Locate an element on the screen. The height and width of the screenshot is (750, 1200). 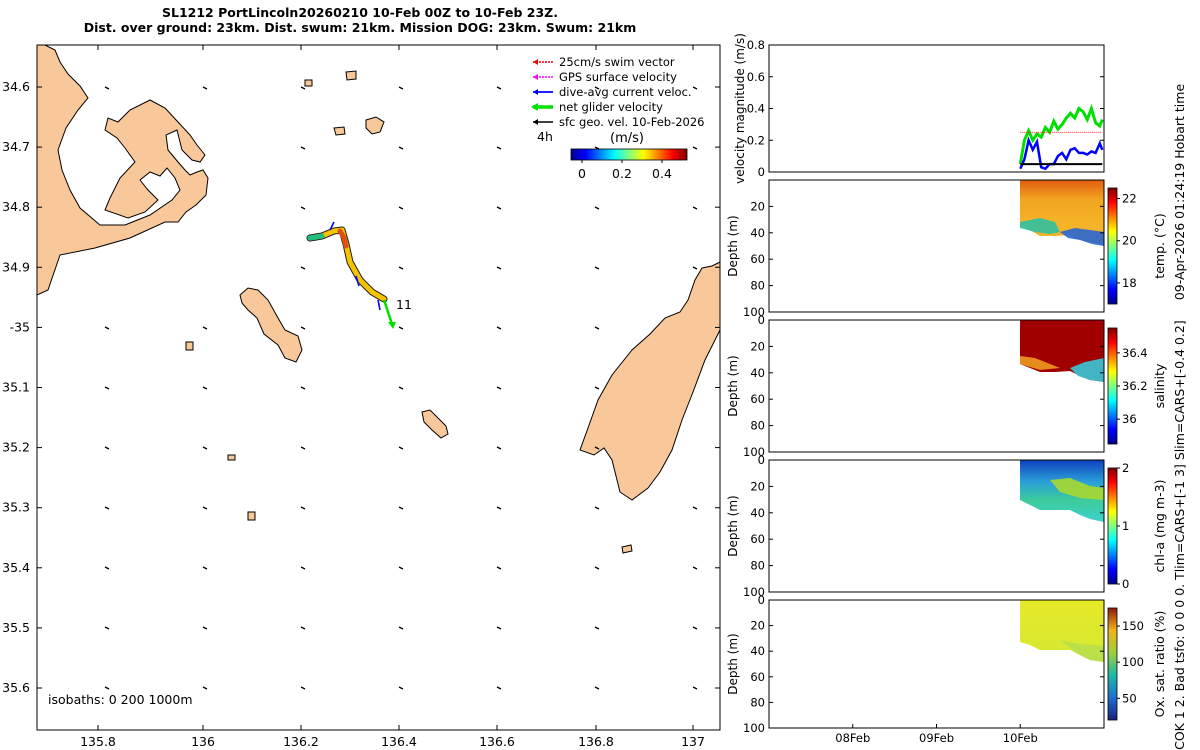
map-x-tick-label: 136 is located at coordinates (203, 741).